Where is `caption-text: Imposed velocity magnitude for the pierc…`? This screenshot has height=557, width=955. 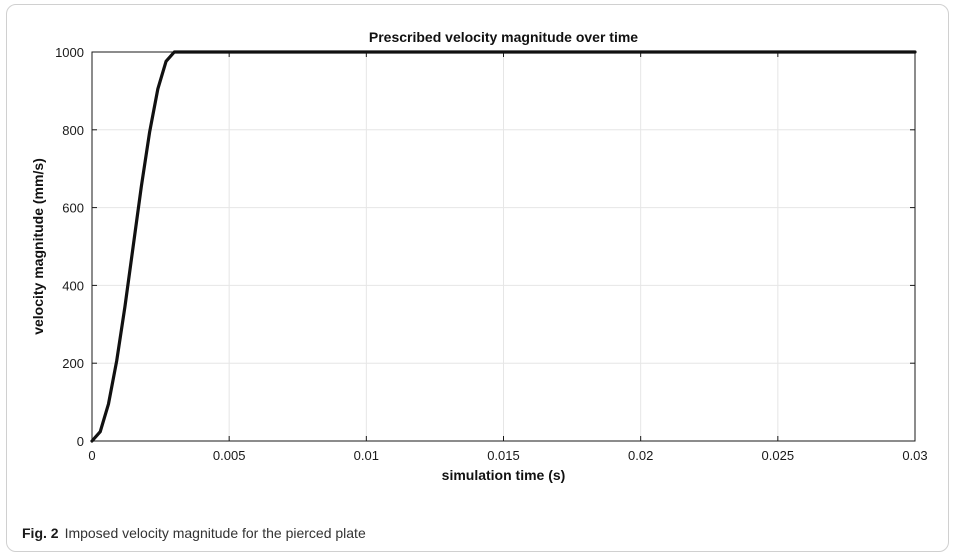
caption-text: Imposed velocity magnitude for the pierc… is located at coordinates (215, 533).